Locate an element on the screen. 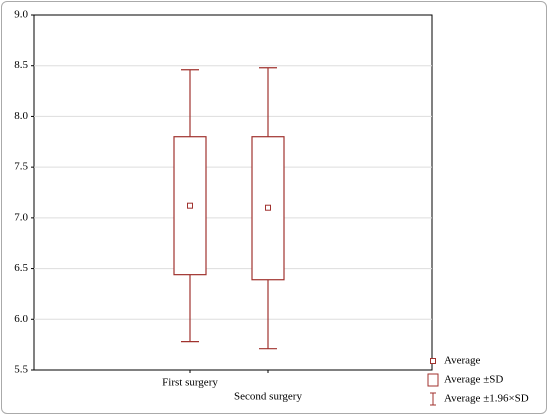 This screenshot has width=550, height=417. y-tick-label: 6.0 is located at coordinates (21, 319).